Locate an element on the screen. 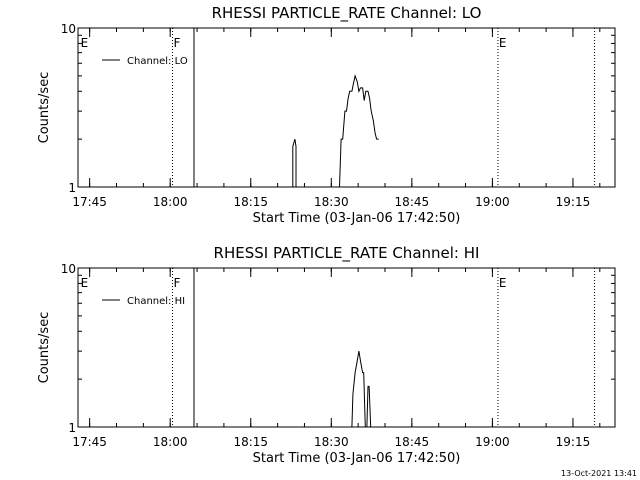 The image size is (640, 480). generation-timestamp: 13-Oct-2021 13:41 is located at coordinates (599, 473).